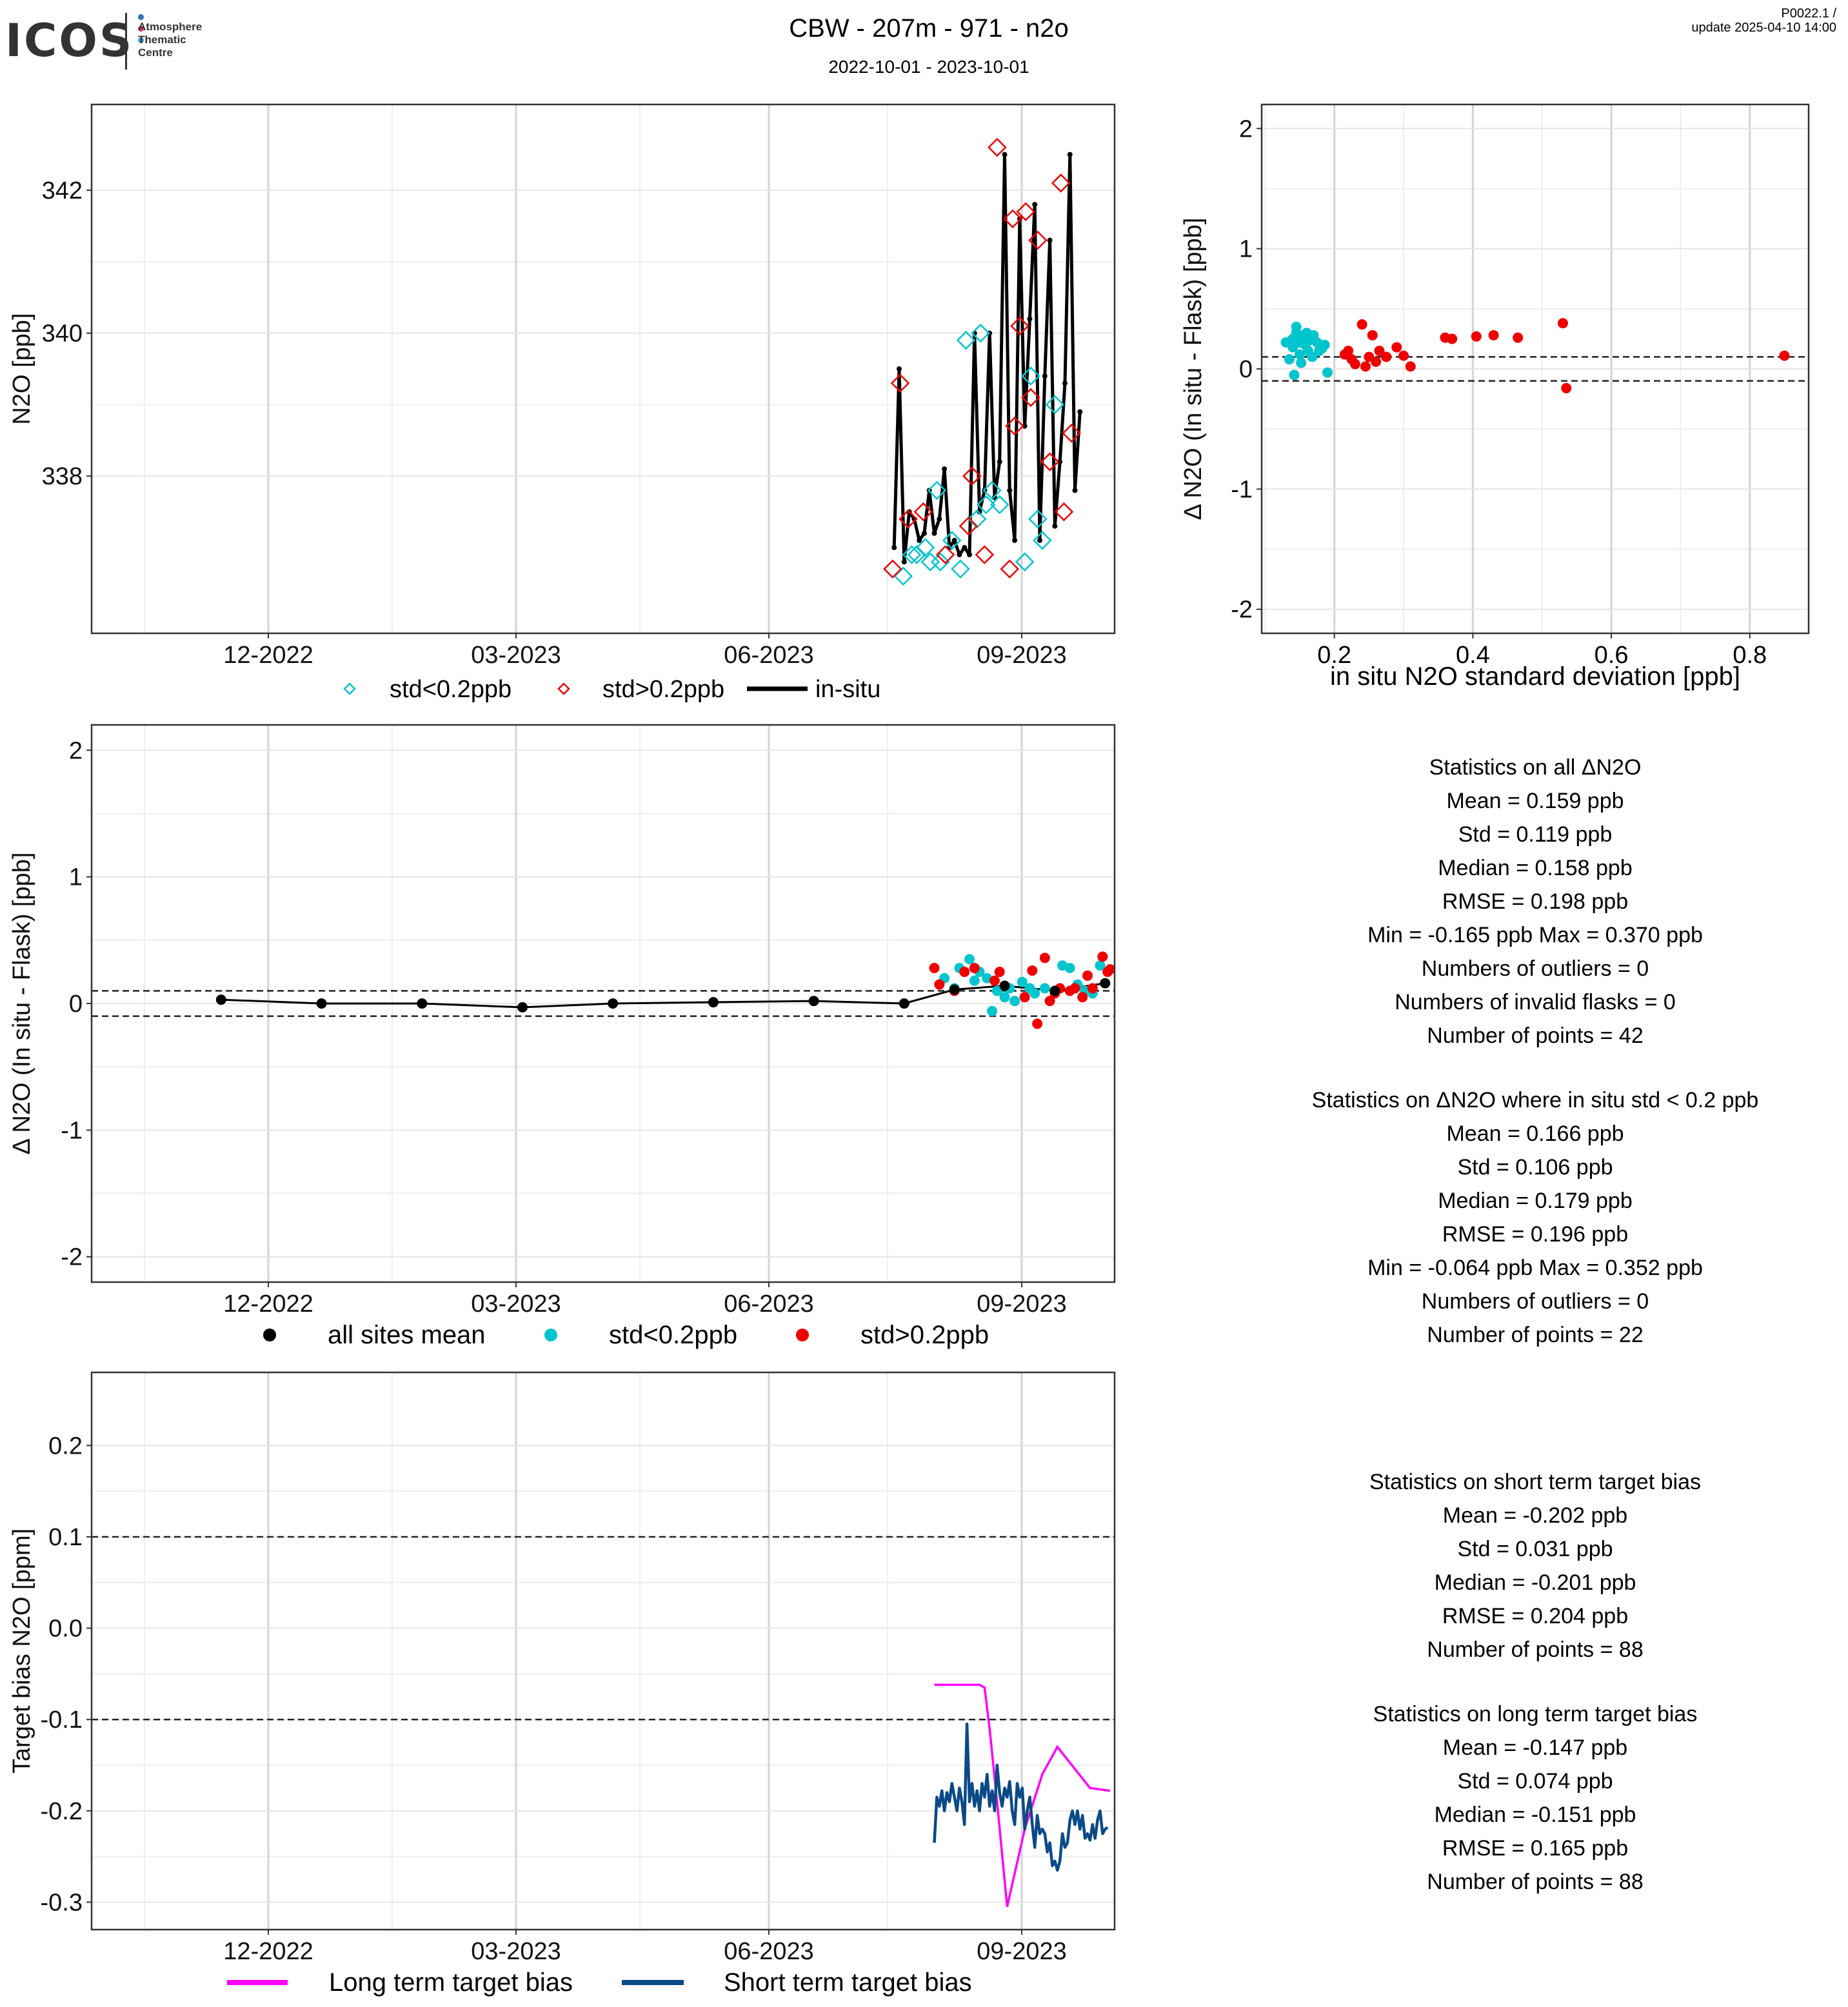  Describe the element at coordinates (1473, 655) in the screenshot. I see `x-tick-label: 0.4` at that location.